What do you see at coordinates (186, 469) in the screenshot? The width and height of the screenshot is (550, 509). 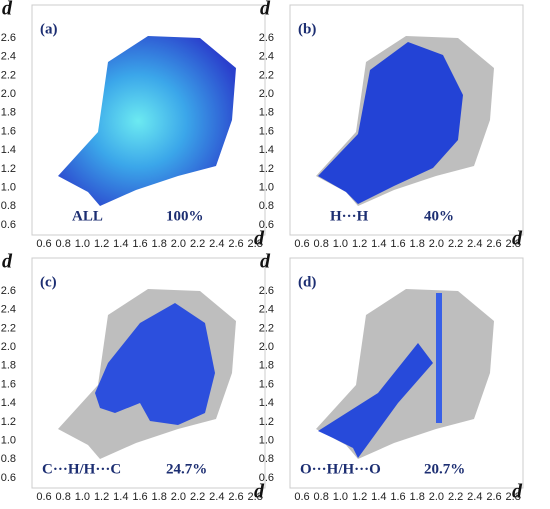 I see `percent-label: 24.7%` at bounding box center [186, 469].